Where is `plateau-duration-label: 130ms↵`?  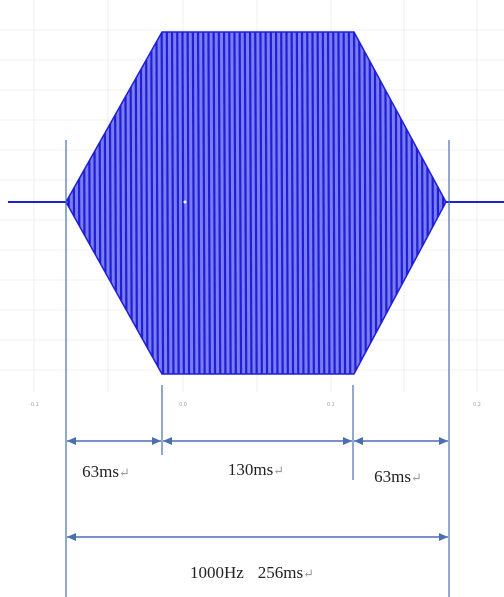
plateau-duration-label: 130ms↵ is located at coordinates (256, 469).